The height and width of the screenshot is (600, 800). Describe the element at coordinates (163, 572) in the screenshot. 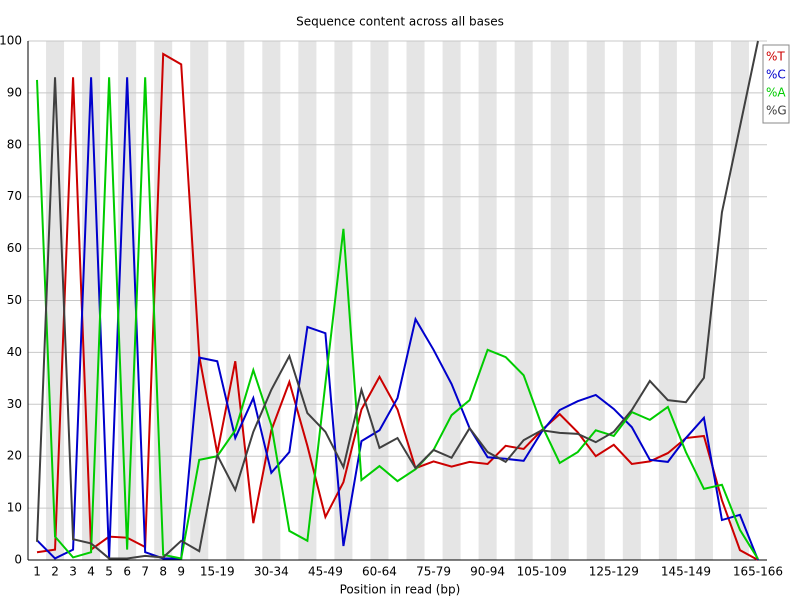

I see `x-tick-label: 8` at that location.